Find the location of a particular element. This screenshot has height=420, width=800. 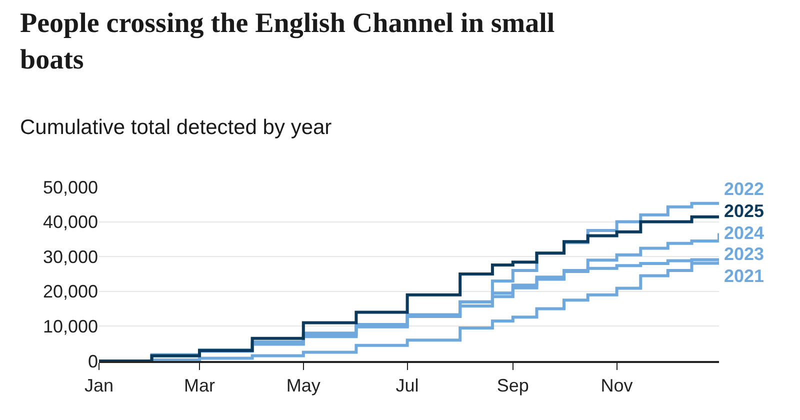

x-tick-label: Jul is located at coordinates (407, 385).